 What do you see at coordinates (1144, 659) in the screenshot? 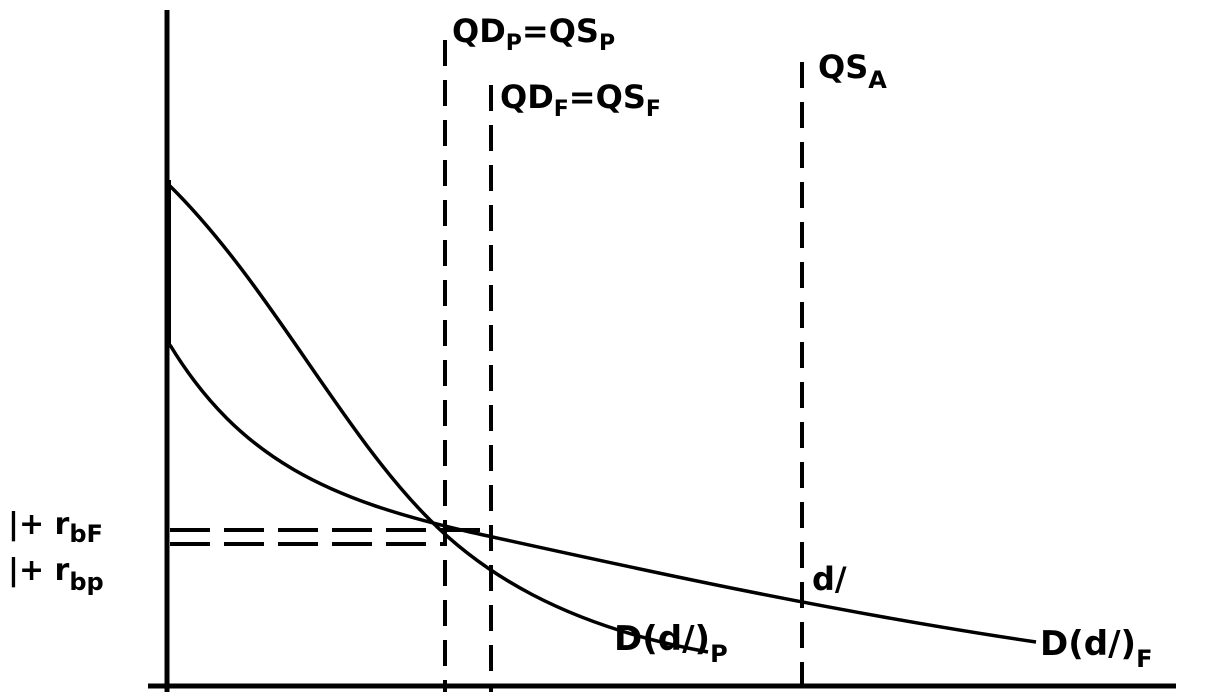
I see `demand-f-sub: F` at bounding box center [1144, 659].